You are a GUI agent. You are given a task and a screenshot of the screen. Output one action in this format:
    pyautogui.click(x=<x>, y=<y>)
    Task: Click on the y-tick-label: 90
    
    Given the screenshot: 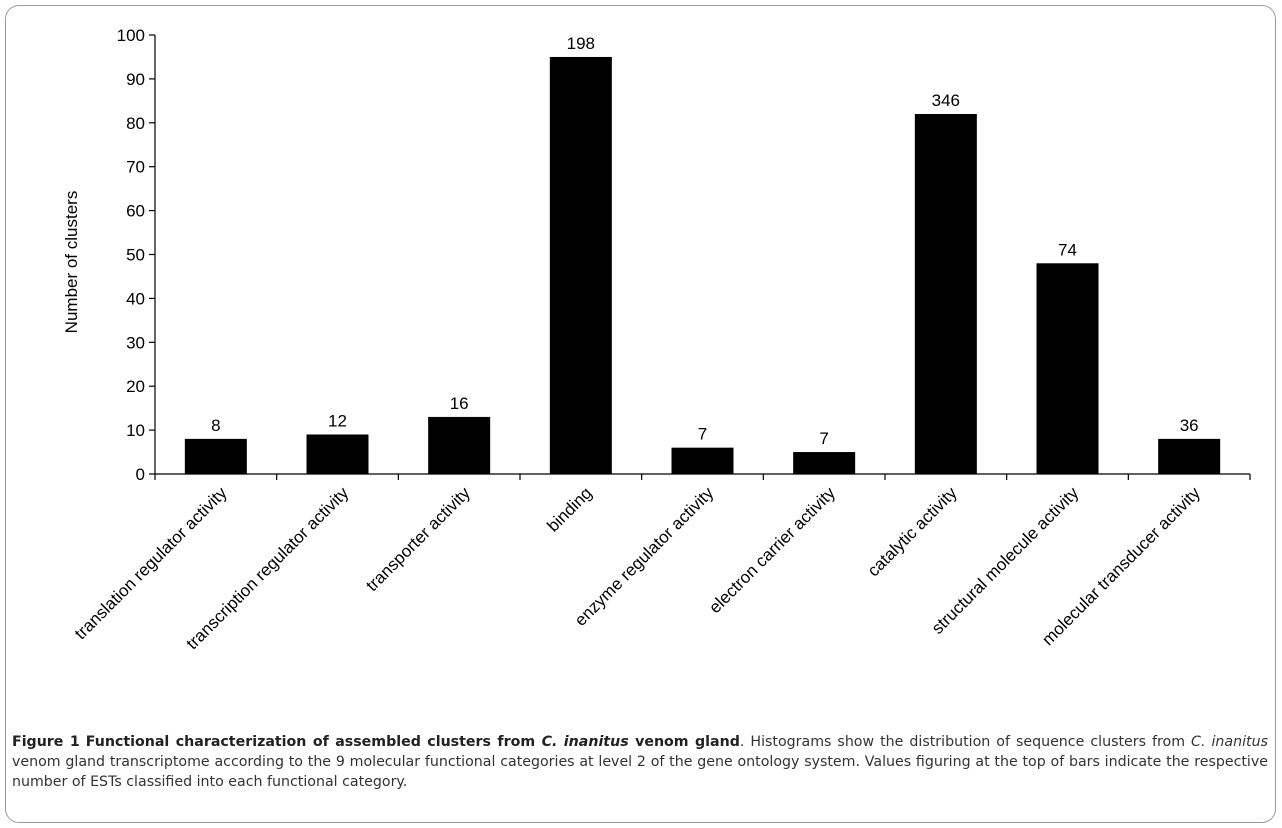 What is the action you would take?
    pyautogui.click(x=135, y=79)
    